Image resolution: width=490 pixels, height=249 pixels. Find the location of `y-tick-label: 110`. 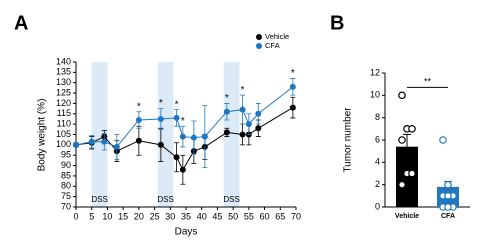

y-tick-label: 110 is located at coordinates (64, 124).